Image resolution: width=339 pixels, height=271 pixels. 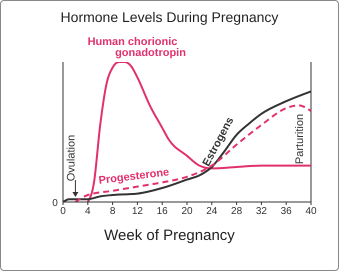 What do you see at coordinates (170, 17) in the screenshot?
I see `chart-title: Hormone Levels During Pregnancy` at bounding box center [170, 17].